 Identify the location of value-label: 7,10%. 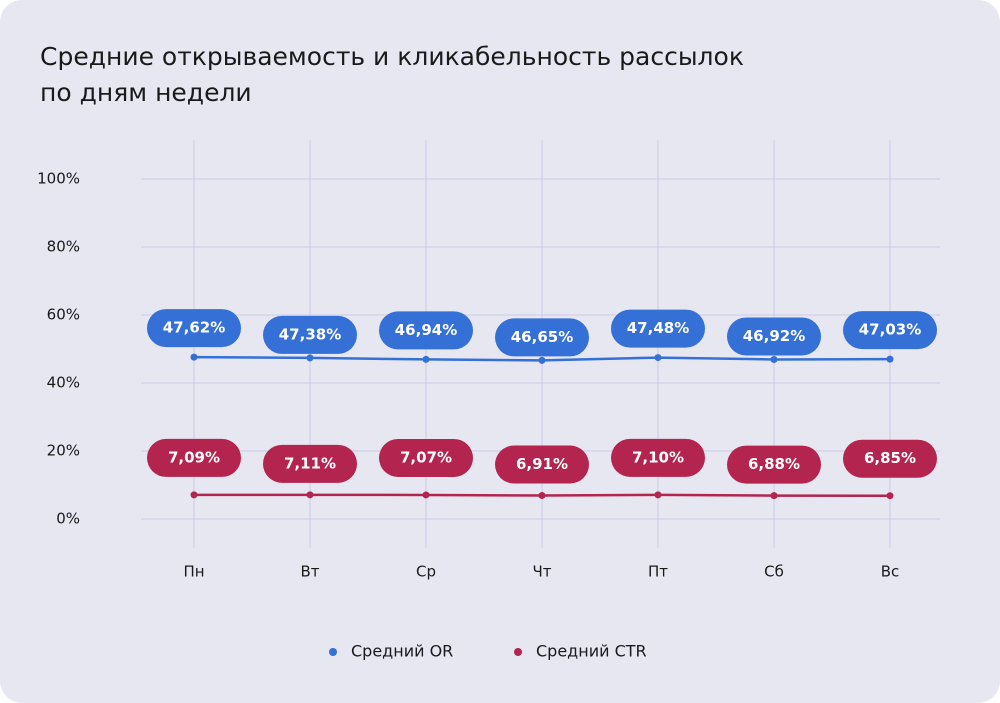
(658, 457).